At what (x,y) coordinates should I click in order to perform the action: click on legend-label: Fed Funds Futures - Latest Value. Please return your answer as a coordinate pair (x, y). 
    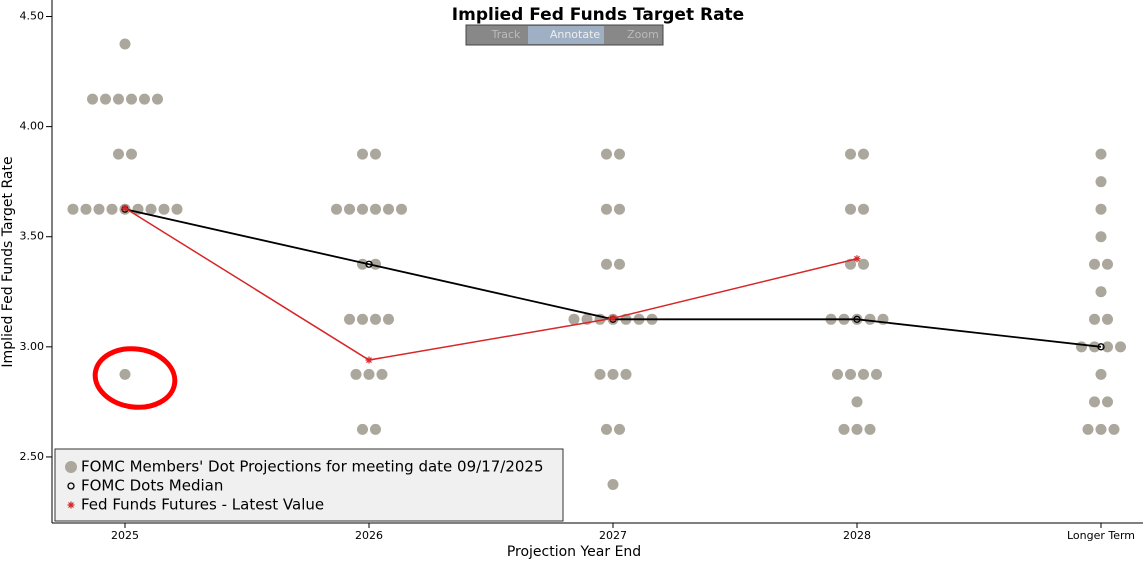
    Looking at the image, I should click on (202, 505).